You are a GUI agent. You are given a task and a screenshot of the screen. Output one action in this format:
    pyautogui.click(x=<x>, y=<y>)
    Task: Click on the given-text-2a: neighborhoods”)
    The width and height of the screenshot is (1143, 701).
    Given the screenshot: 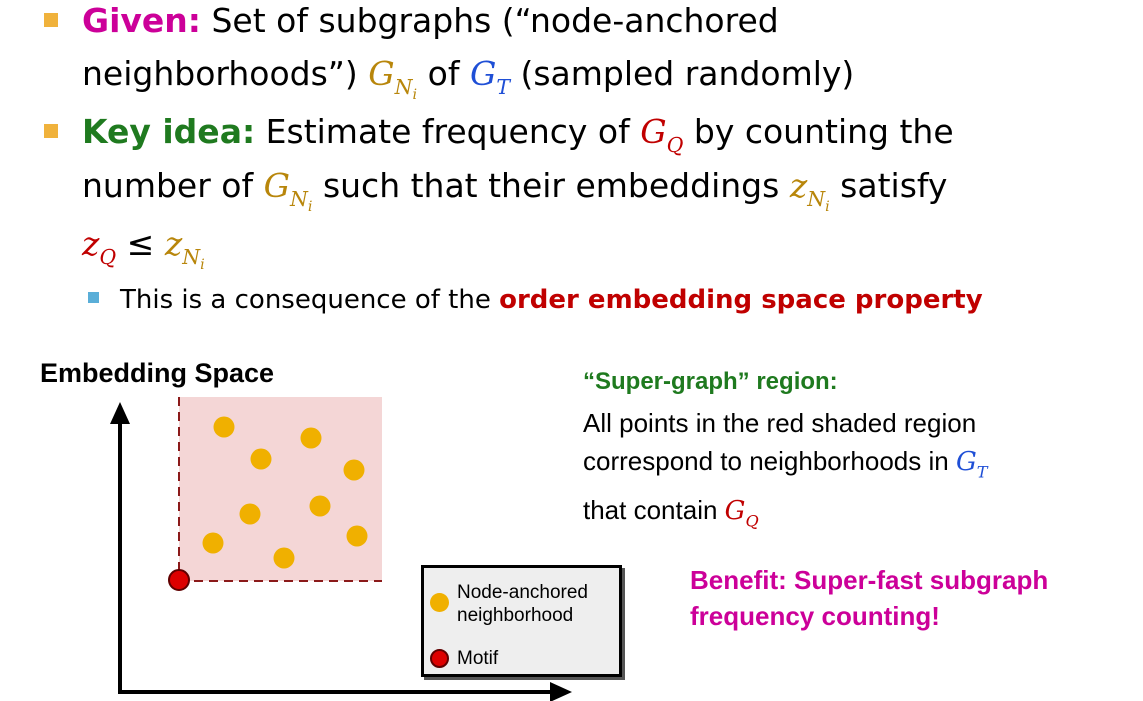 What is the action you would take?
    pyautogui.click(x=220, y=73)
    